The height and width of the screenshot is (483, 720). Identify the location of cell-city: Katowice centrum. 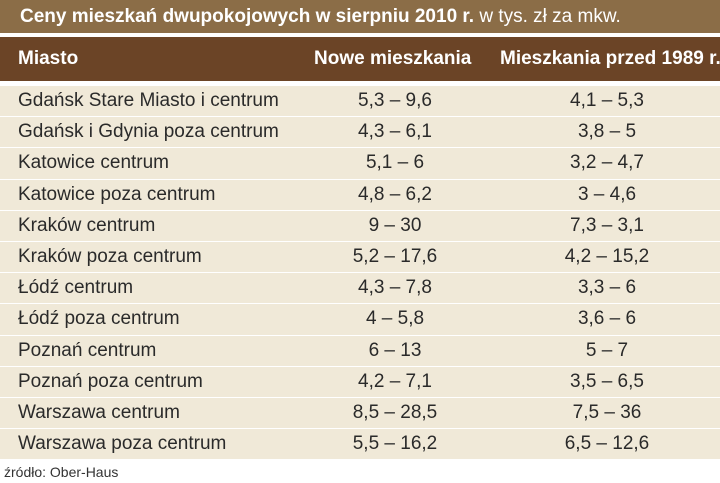
(94, 163).